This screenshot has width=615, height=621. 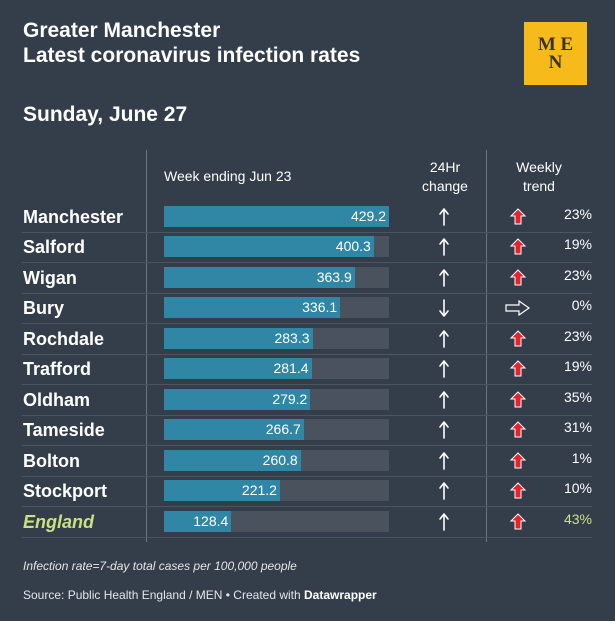 I want to click on men-logo: M E N, so click(x=555, y=53).